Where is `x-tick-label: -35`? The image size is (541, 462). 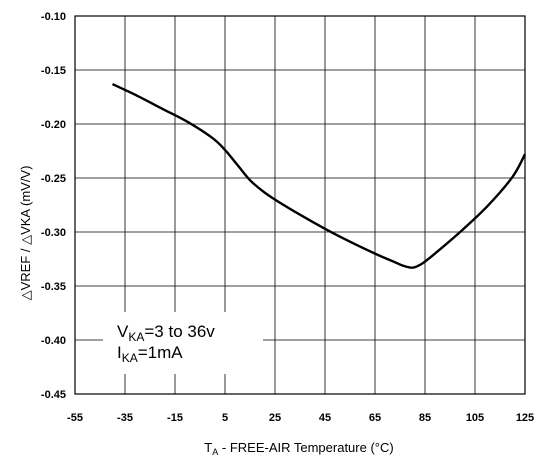 x-tick-label: -35 is located at coordinates (125, 418).